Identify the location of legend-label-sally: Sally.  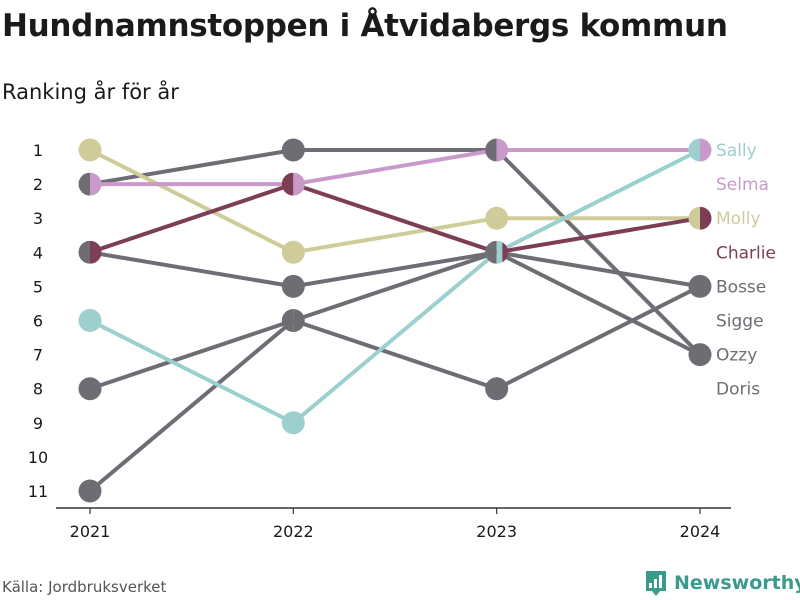
(736, 151).